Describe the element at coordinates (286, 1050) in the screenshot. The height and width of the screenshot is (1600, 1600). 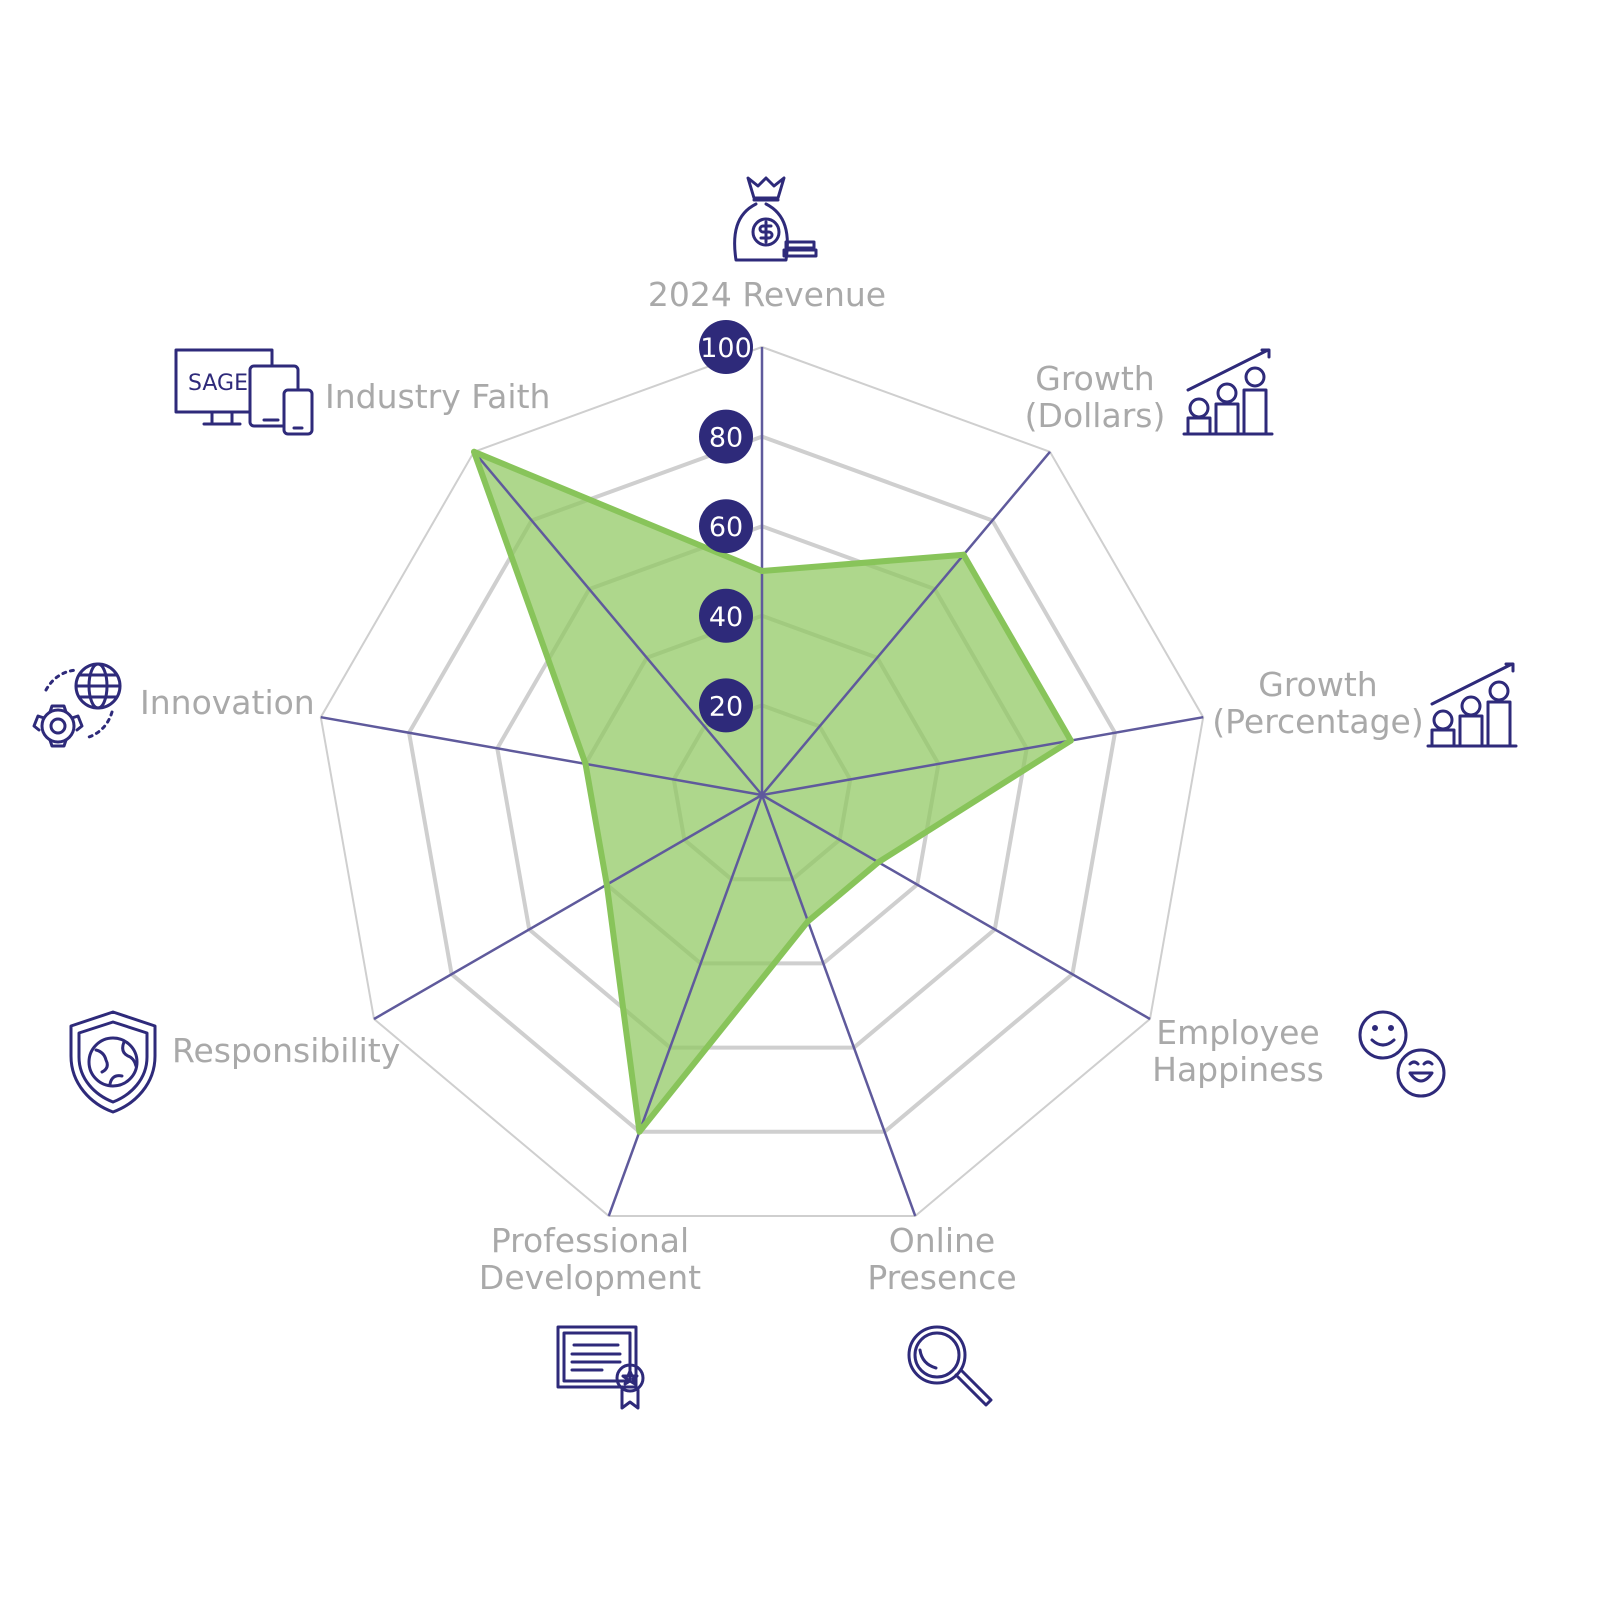
I see `axis-label: Responsibility` at that location.